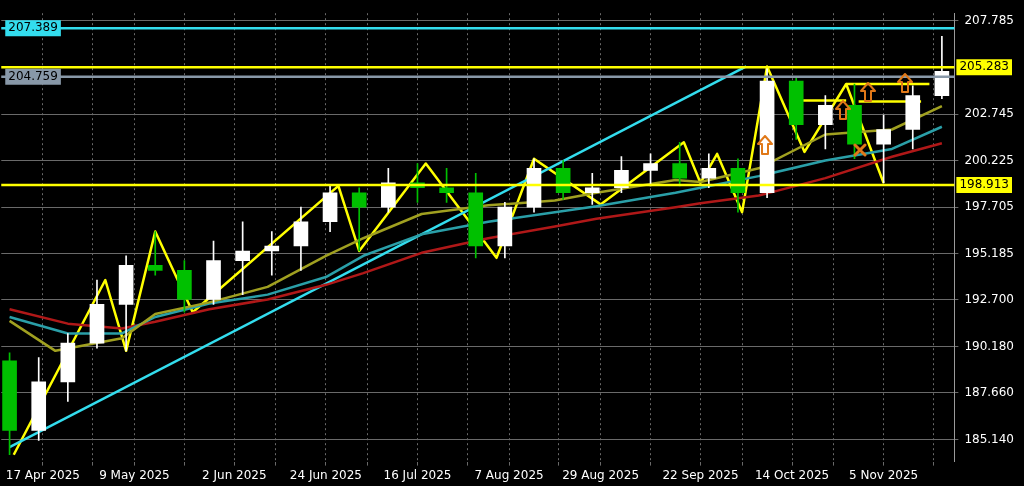 Image resolution: width=1024 pixels, height=486 pixels. What do you see at coordinates (417, 474) in the screenshot?
I see `x-tick-label: 16 Jul 2025` at bounding box center [417, 474].